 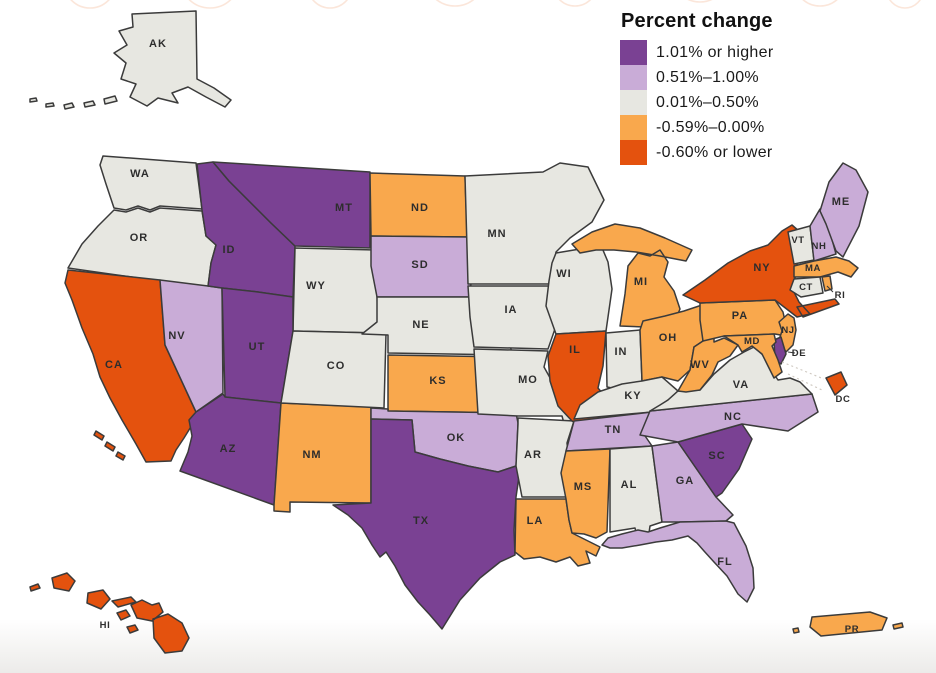 I want to click on state-TN, so click(x=609, y=431).